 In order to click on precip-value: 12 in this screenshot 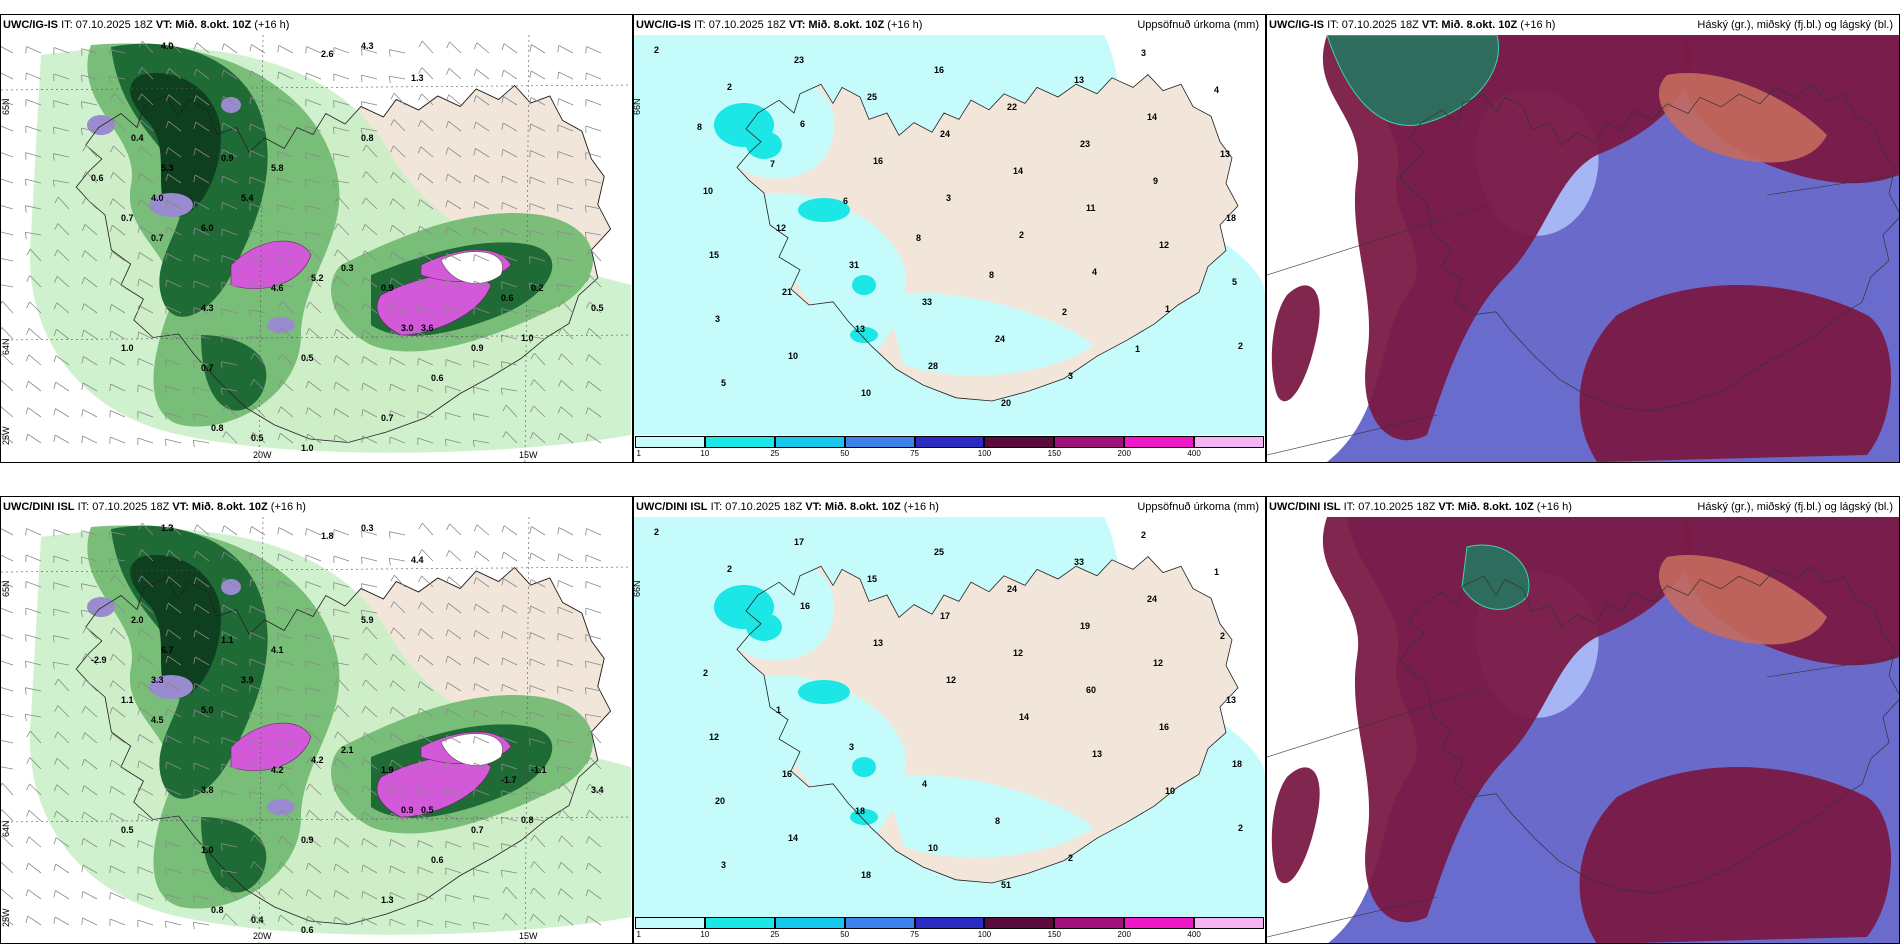, I will do `click(714, 737)`.